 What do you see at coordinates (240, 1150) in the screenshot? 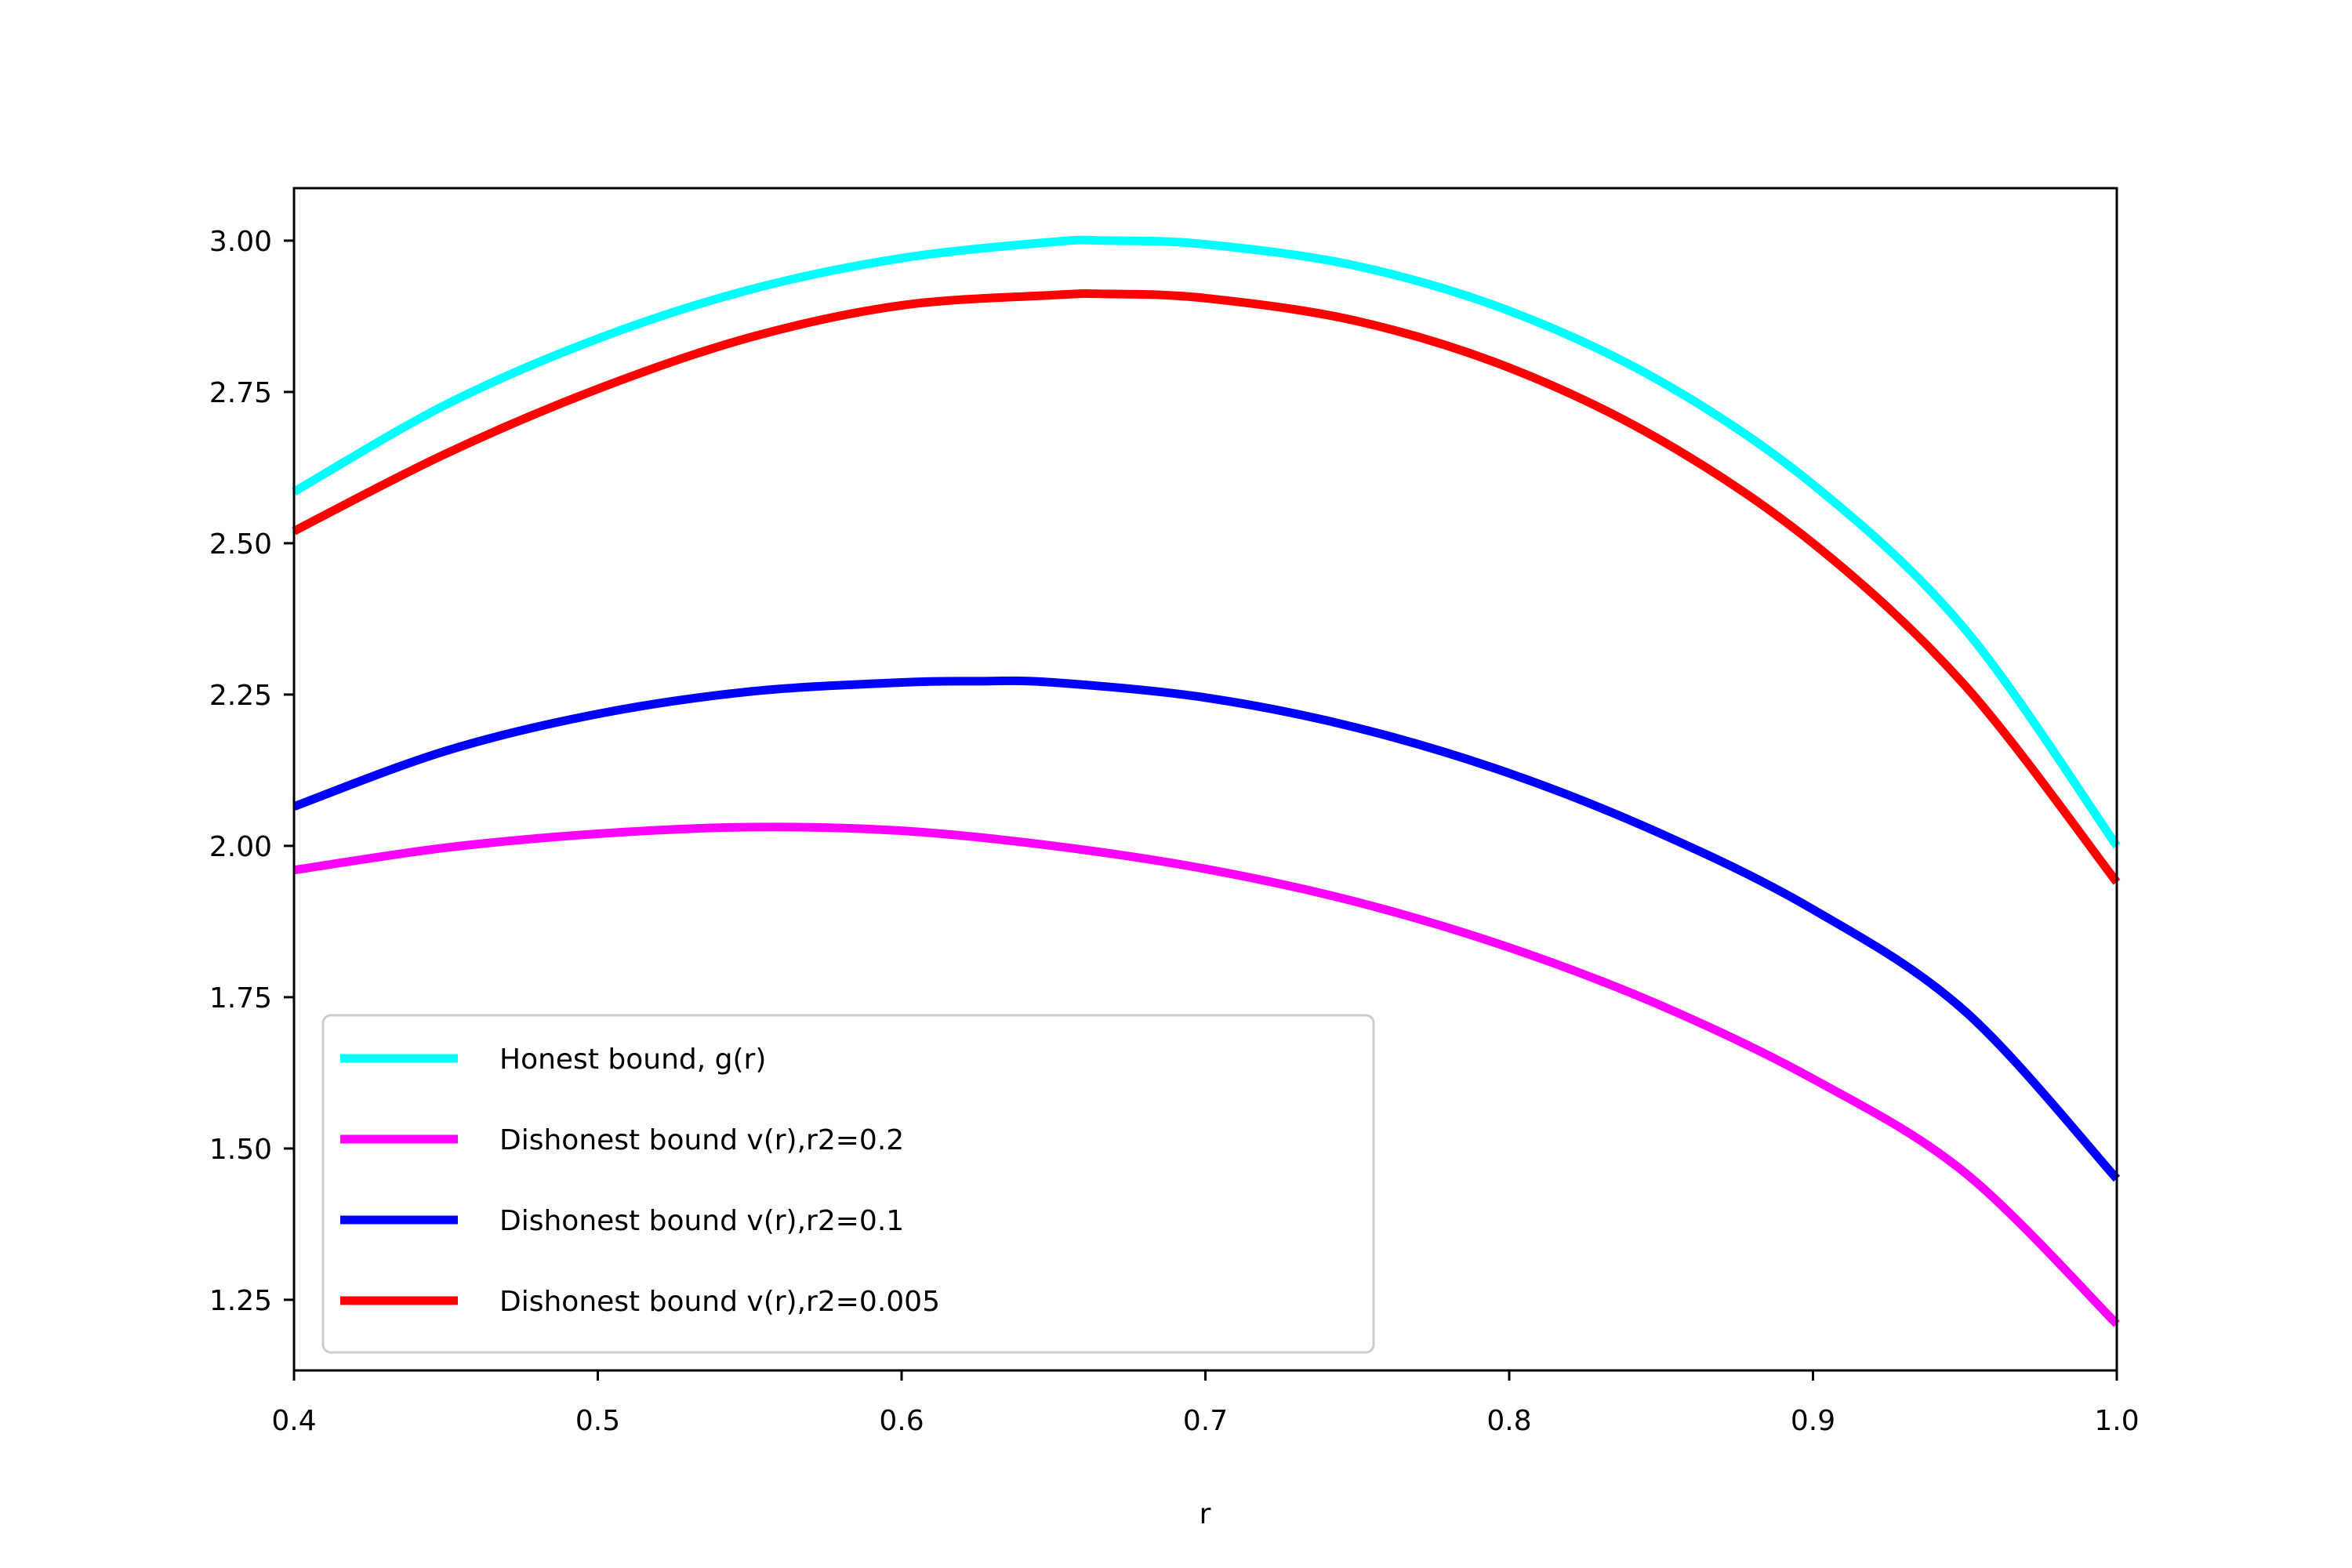
I see `y-tick-label: 1.50` at bounding box center [240, 1150].